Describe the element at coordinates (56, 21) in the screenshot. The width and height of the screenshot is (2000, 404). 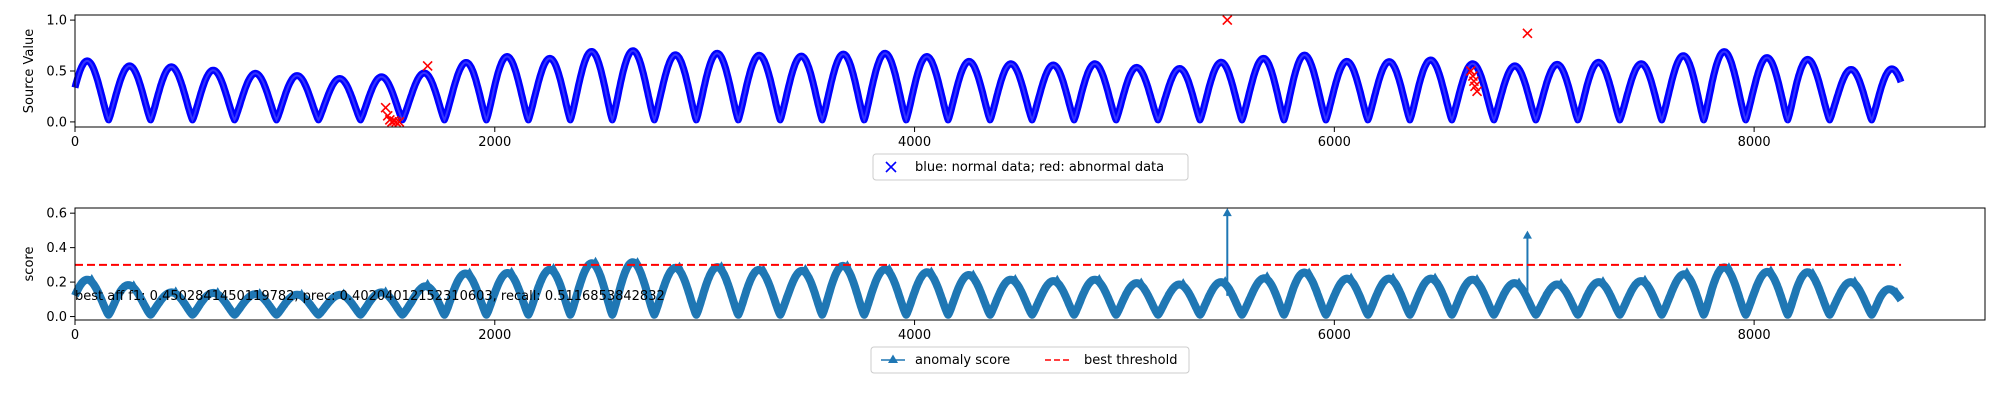
I see `y-tick-label: 1.0` at that location.